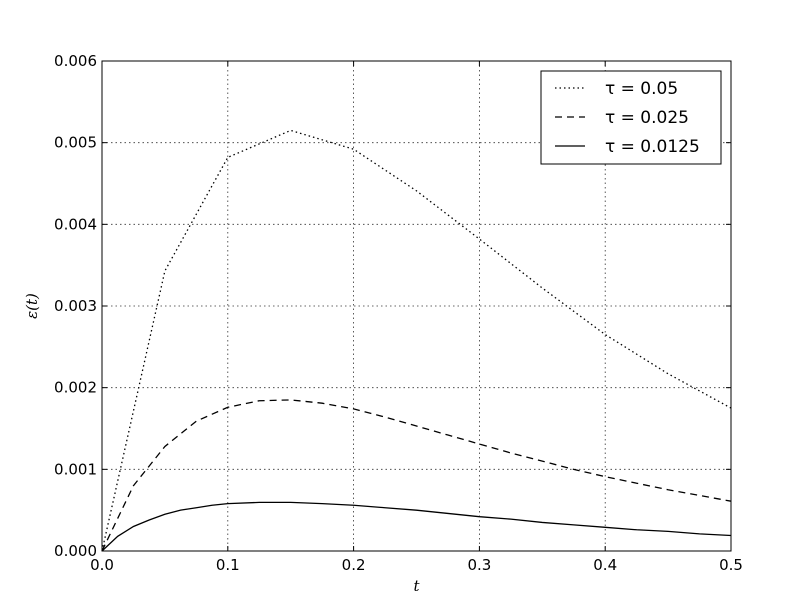  What do you see at coordinates (102, 565) in the screenshot?
I see `x-tick-label: 0.0` at bounding box center [102, 565].